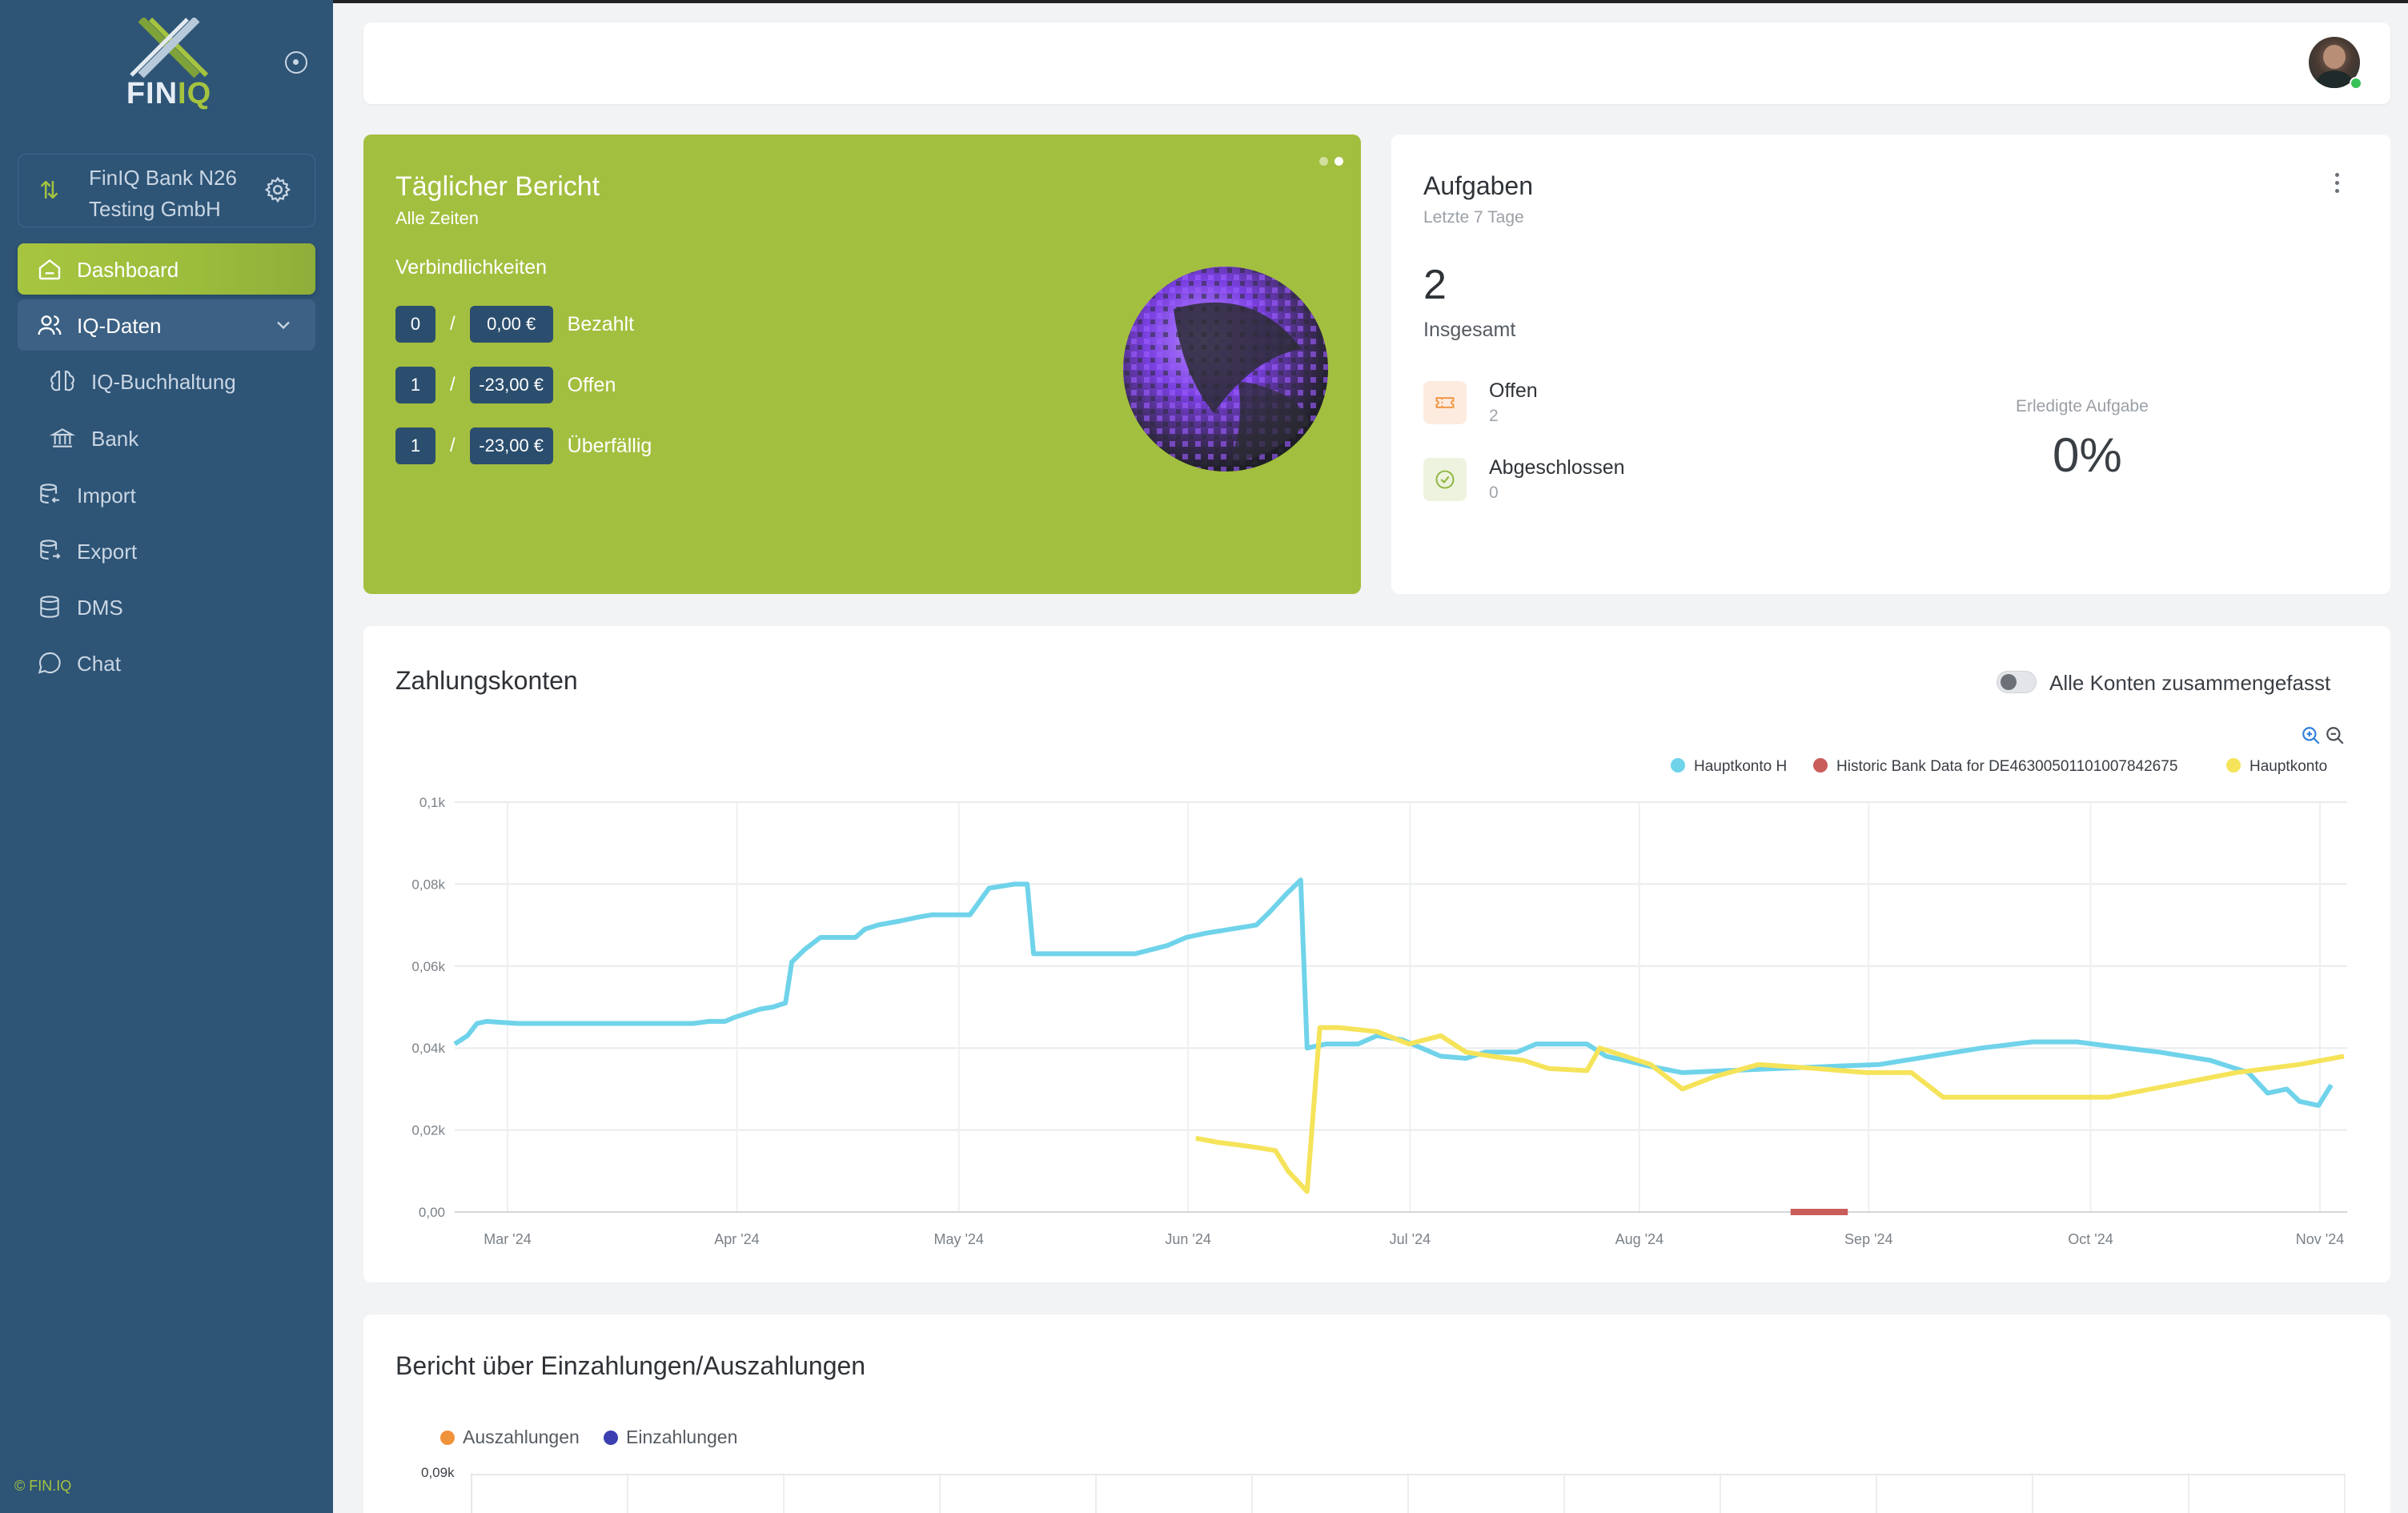 This screenshot has height=1513, width=2408. What do you see at coordinates (100, 608) in the screenshot?
I see `sidebar-item-label: DMS` at bounding box center [100, 608].